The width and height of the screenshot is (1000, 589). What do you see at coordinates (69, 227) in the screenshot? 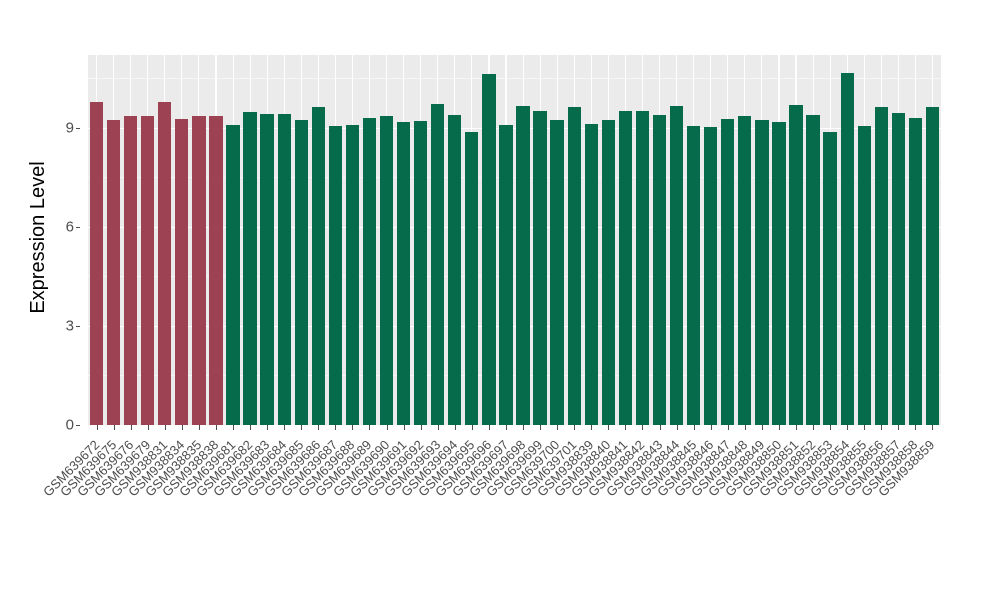
I see `y-axis-tick-label: 6` at bounding box center [69, 227].